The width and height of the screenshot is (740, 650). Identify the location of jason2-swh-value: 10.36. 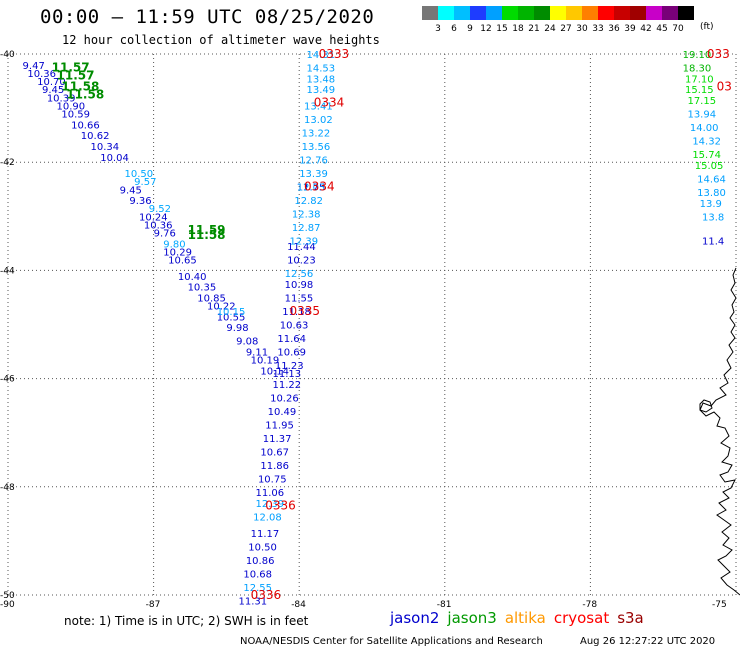
(158, 225).